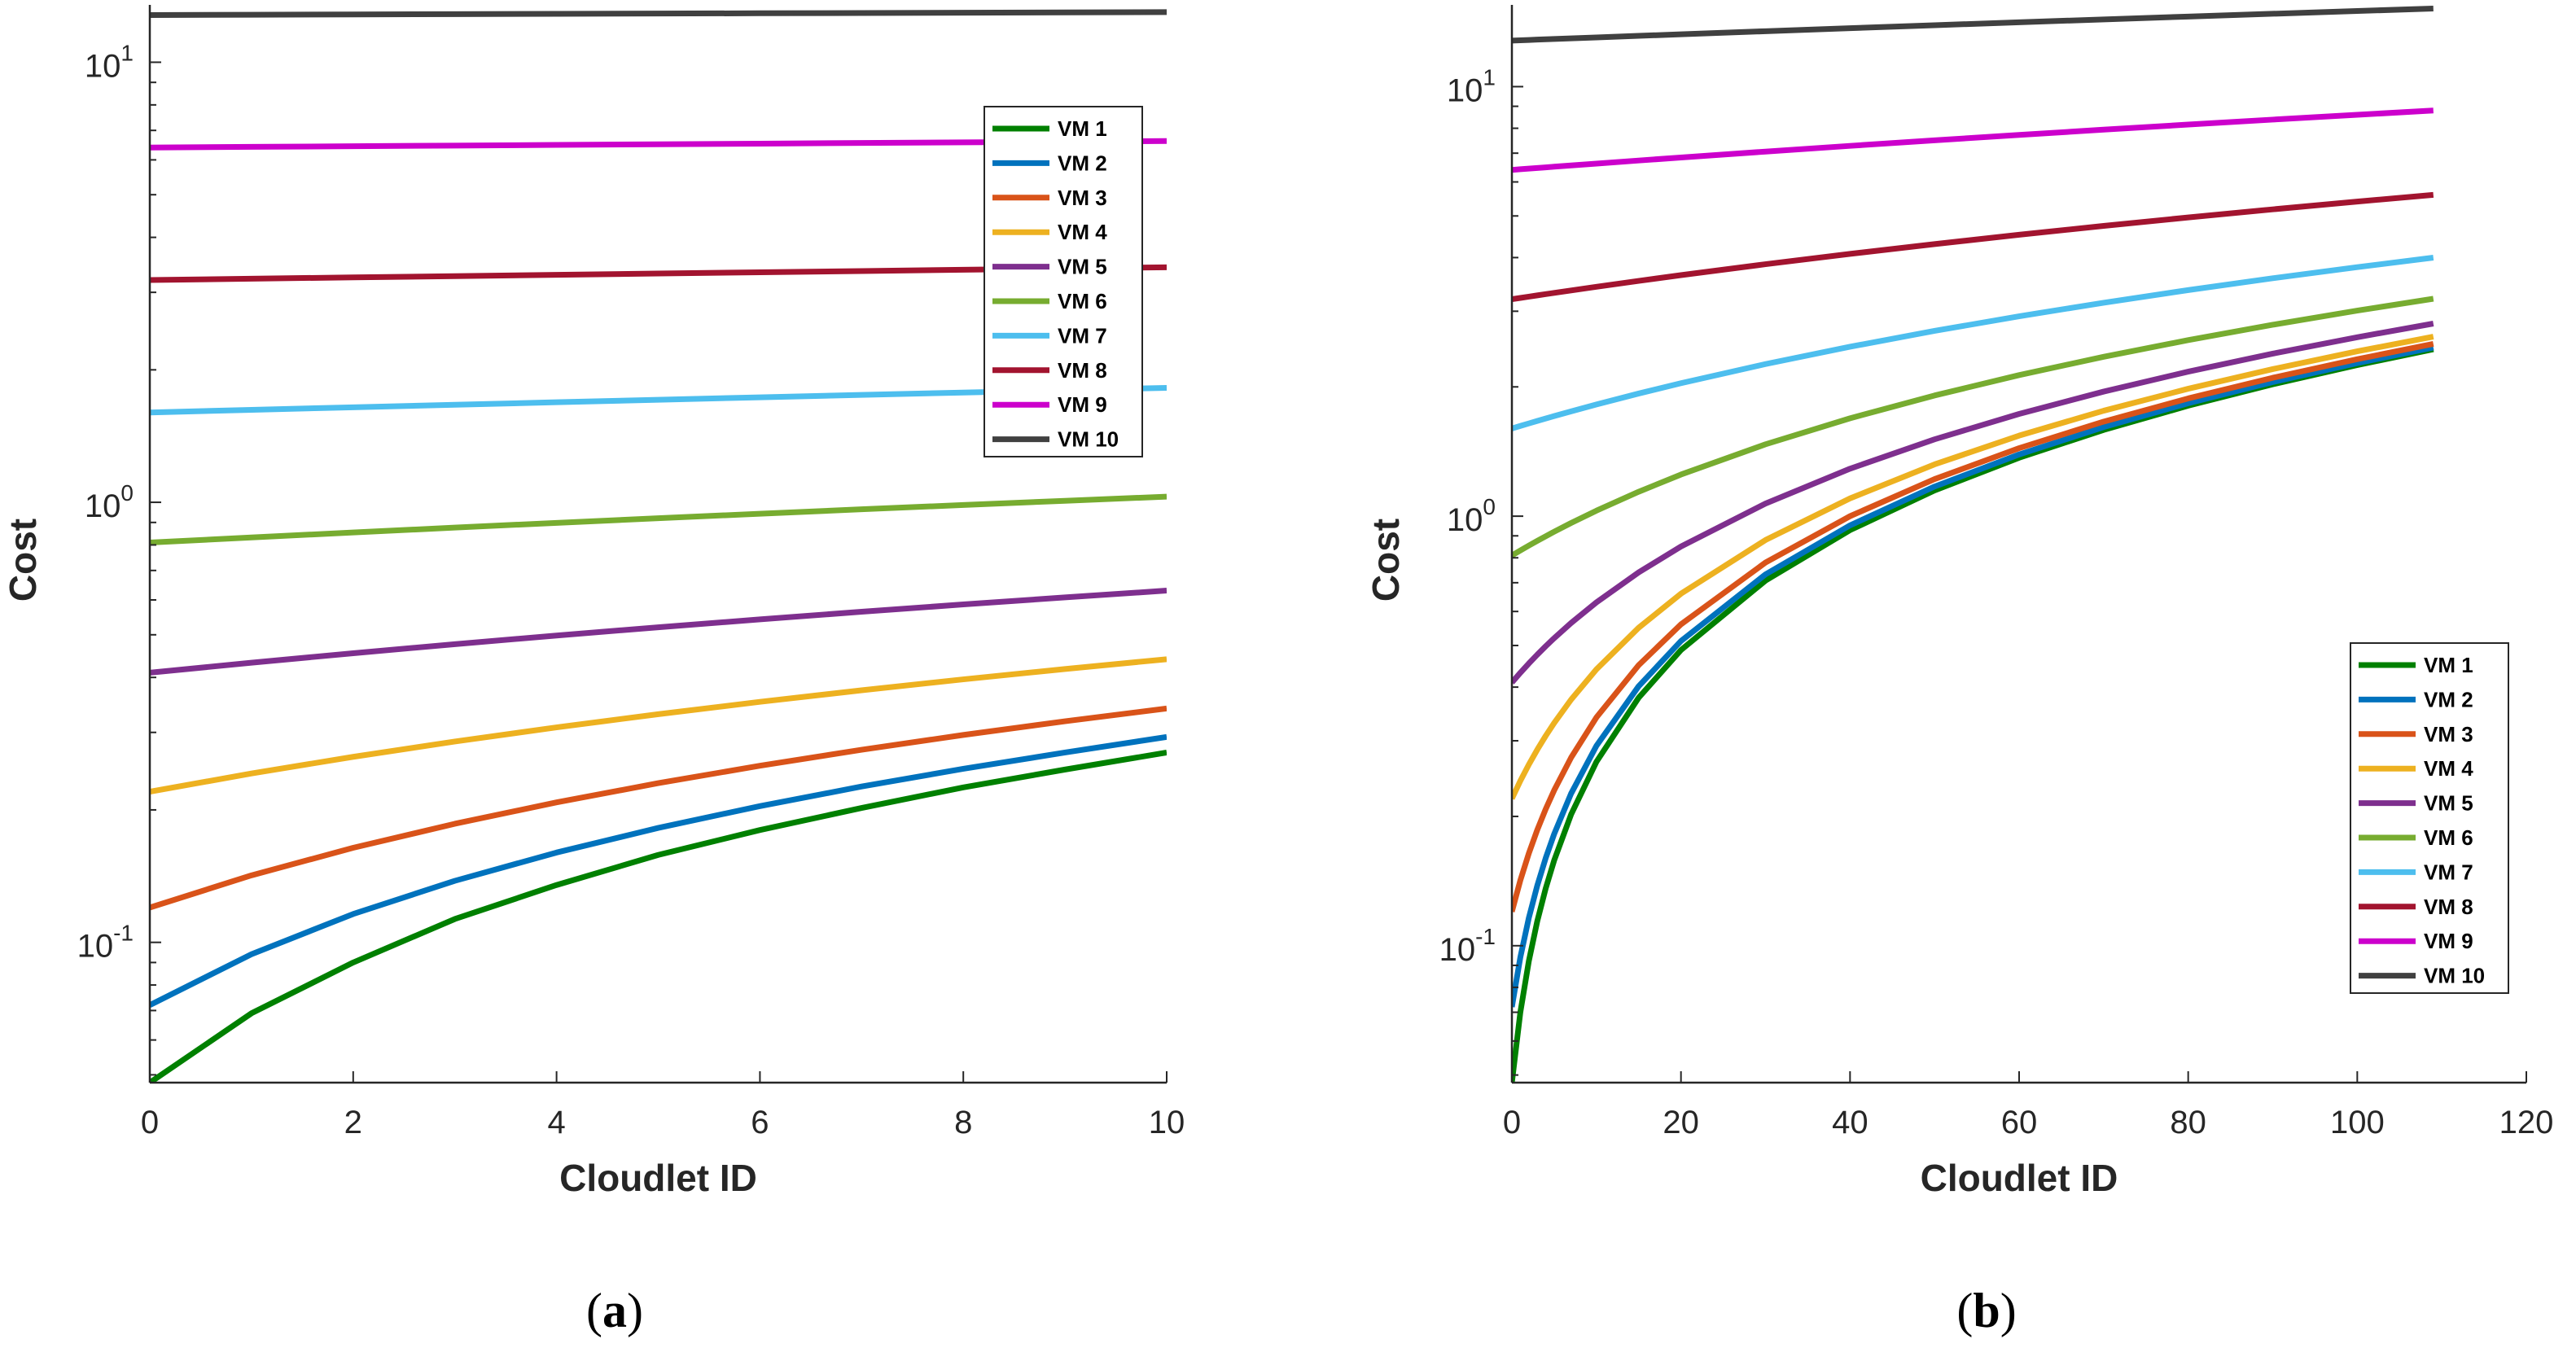 Image resolution: width=2576 pixels, height=1348 pixels. What do you see at coordinates (1167, 1122) in the screenshot?
I see `x-tick-label: 10` at bounding box center [1167, 1122].